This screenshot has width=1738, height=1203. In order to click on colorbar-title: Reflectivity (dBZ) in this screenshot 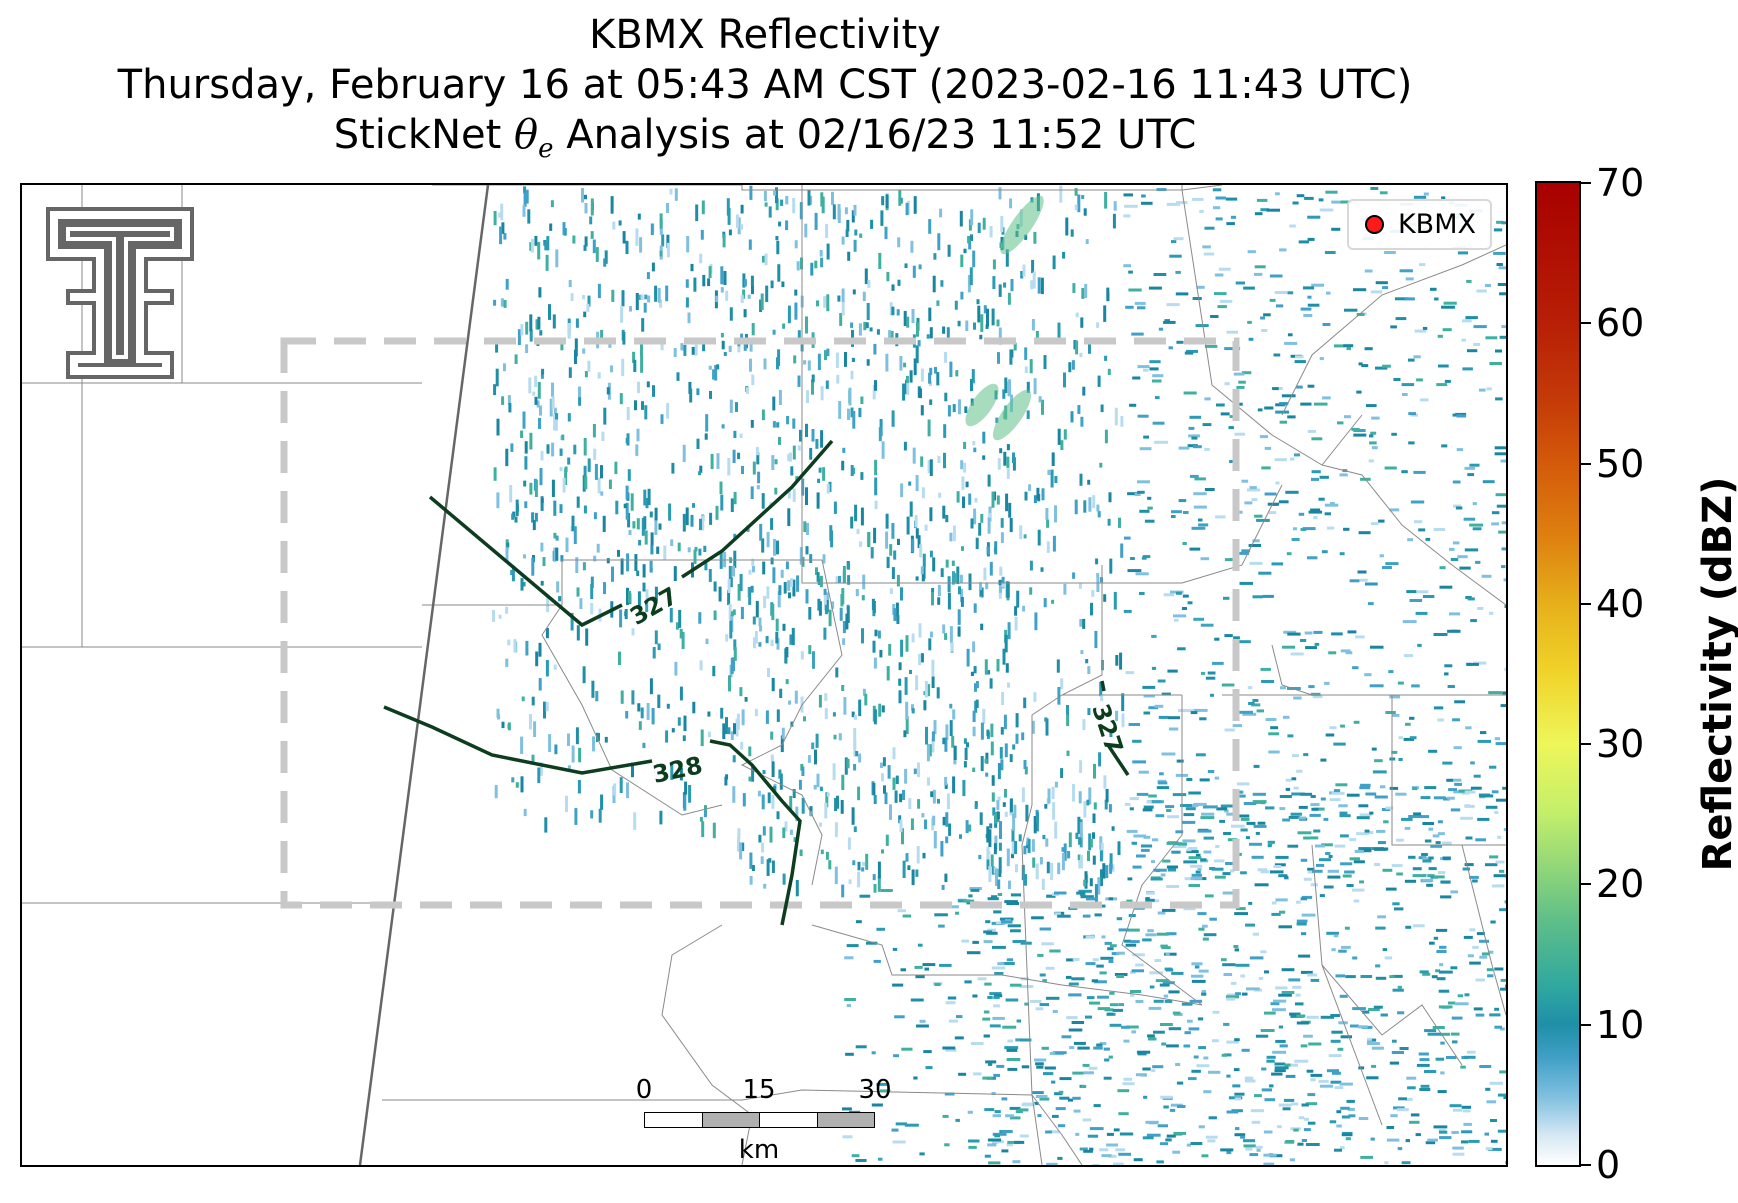, I will do `click(1716, 674)`.